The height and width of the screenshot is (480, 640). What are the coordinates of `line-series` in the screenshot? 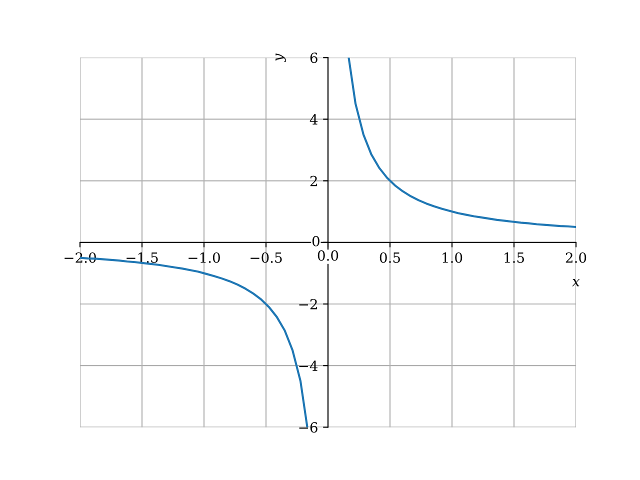 It's located at (462, 143).